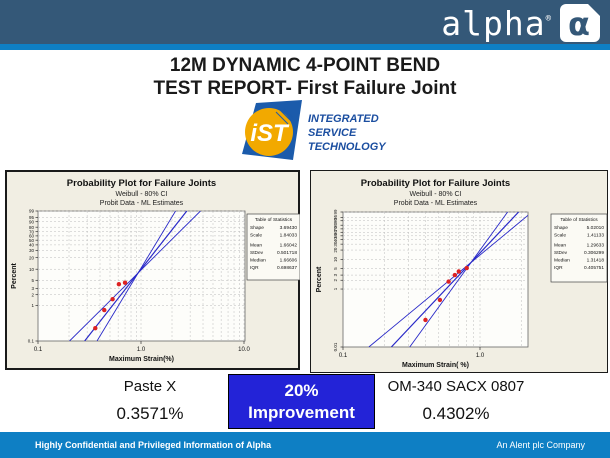 The image size is (610, 458). Describe the element at coordinates (562, 261) in the screenshot. I see `stats-row-name: Median` at that location.